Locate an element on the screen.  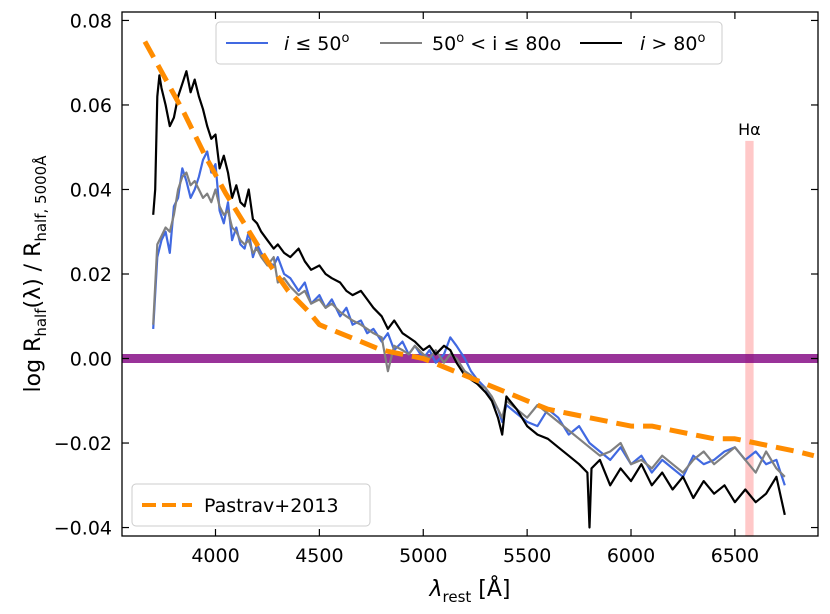
y-tick-label: 0.08 is located at coordinates (91, 21).